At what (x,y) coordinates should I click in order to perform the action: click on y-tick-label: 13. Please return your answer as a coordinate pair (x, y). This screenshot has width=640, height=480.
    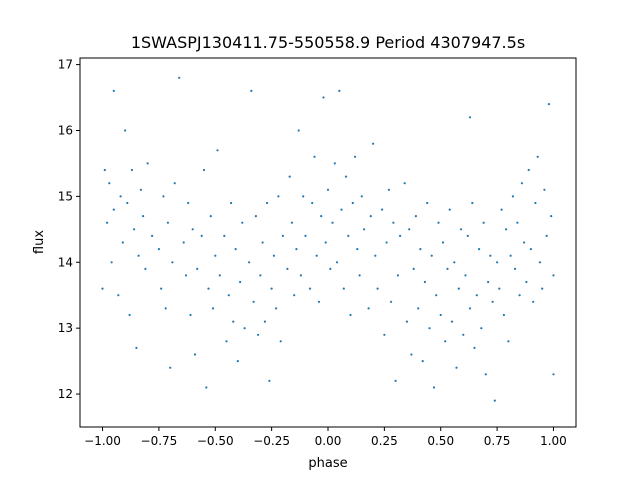
    Looking at the image, I should click on (65, 328).